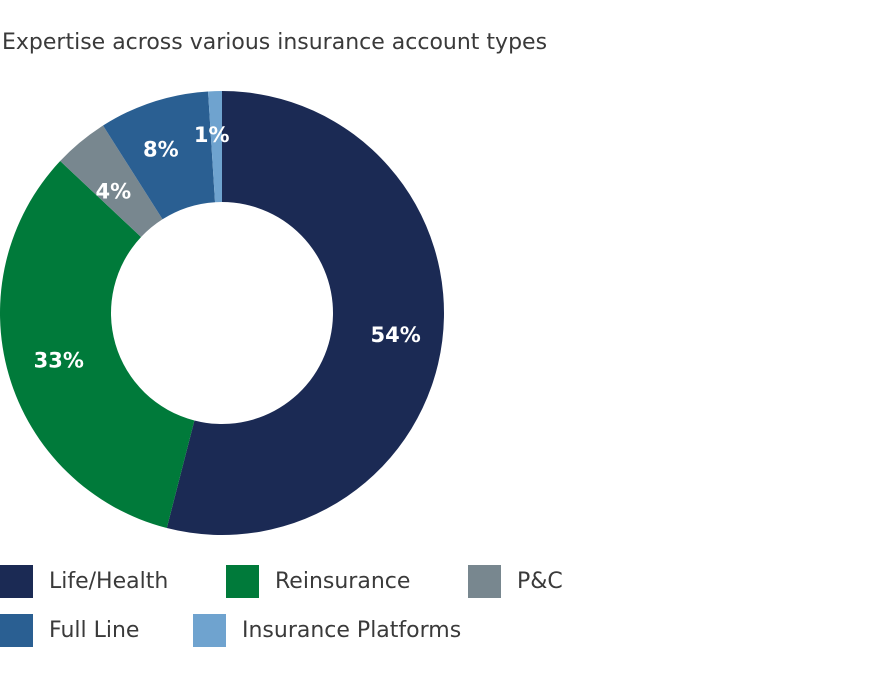 The height and width of the screenshot is (680, 886). I want to click on legend-label-full-line: Full Line, so click(94, 630).